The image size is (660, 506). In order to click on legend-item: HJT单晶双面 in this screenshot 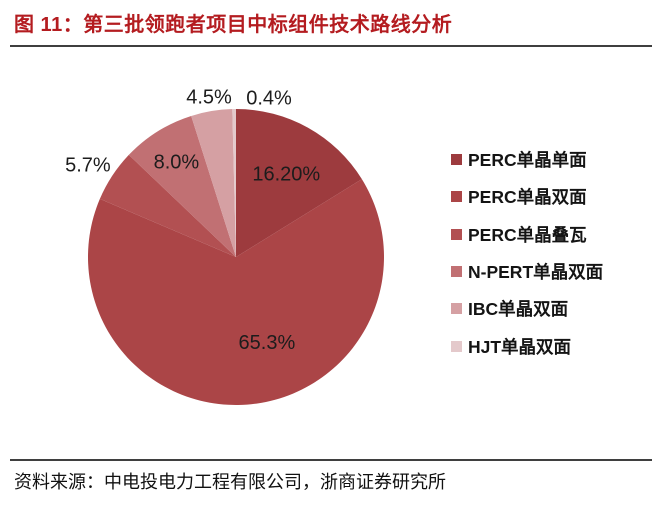, I will do `click(527, 345)`.